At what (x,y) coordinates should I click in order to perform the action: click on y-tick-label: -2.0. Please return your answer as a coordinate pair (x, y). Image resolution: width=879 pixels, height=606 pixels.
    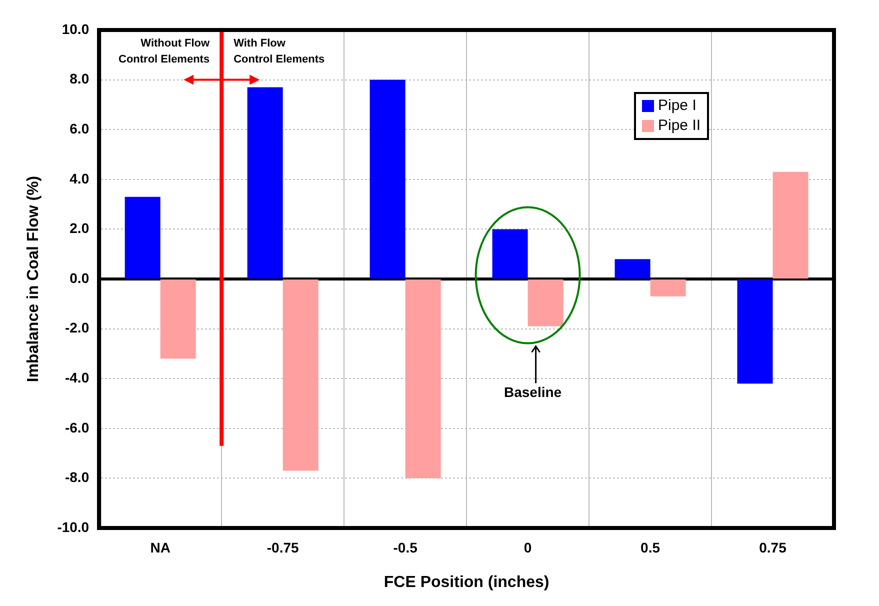
    Looking at the image, I should click on (77, 328).